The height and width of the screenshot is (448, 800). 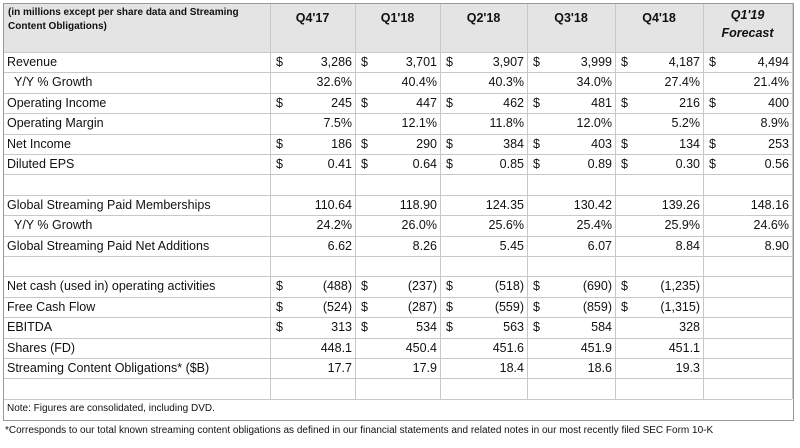 I want to click on cell-value: 3,999, so click(x=596, y=62).